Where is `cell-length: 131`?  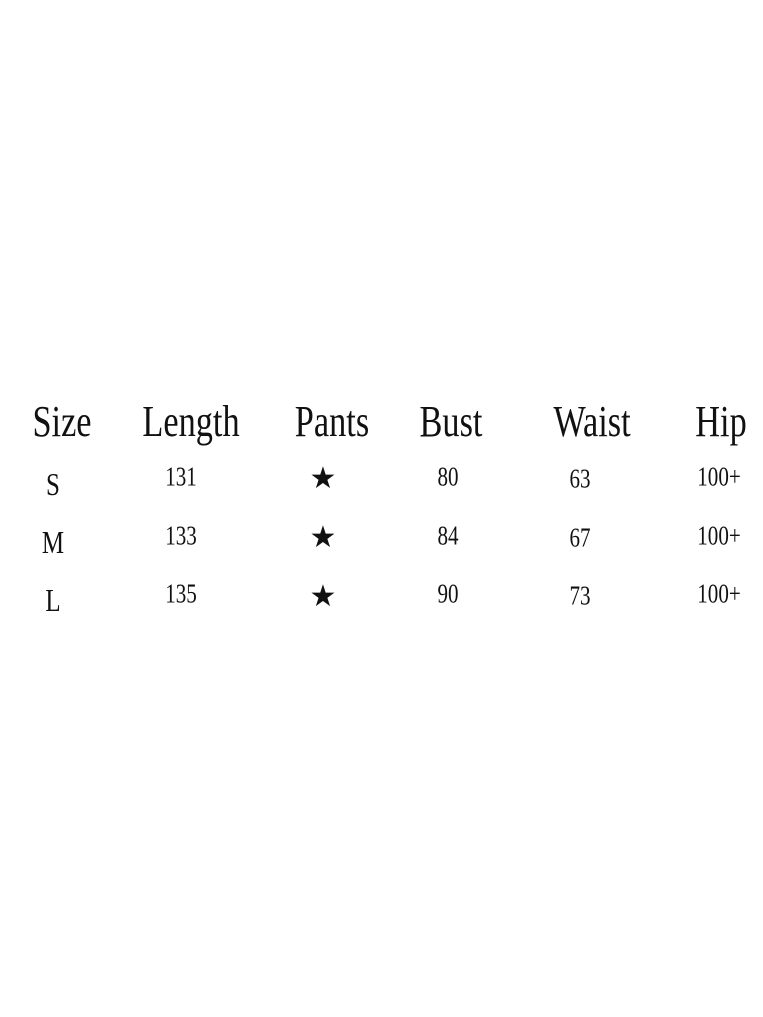
cell-length: 131 is located at coordinates (181, 476).